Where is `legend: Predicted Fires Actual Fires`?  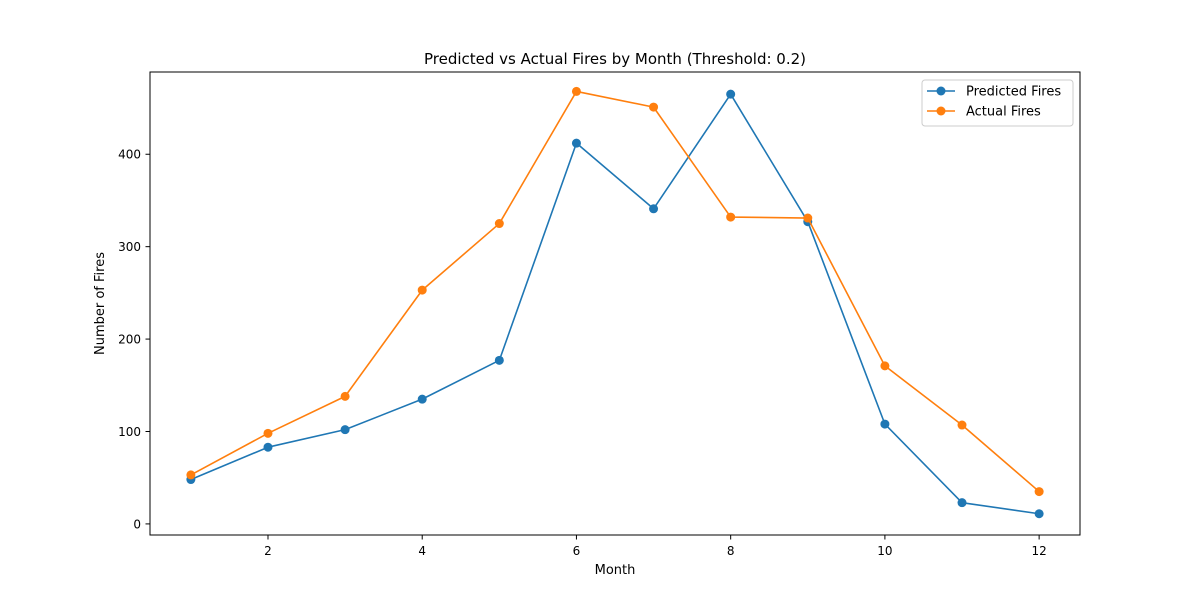
legend: Predicted Fires Actual Fires is located at coordinates (997, 103).